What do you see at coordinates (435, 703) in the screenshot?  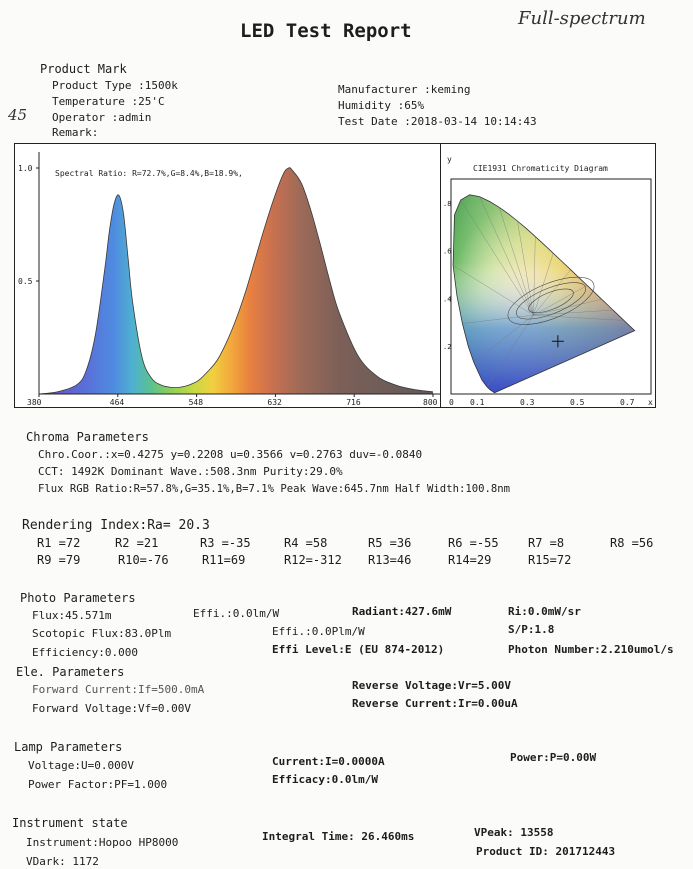 I see `ele-reverse-current: Reverse Current:Ir=0.00uA` at bounding box center [435, 703].